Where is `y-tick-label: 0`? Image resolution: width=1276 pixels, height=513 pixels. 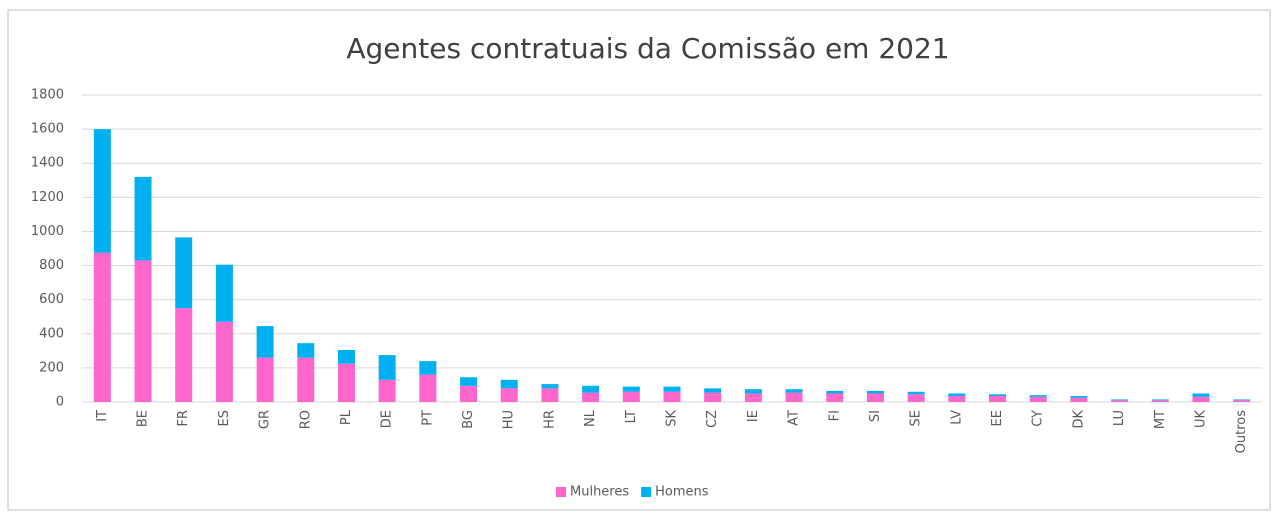 y-tick-label: 0 is located at coordinates (60, 402).